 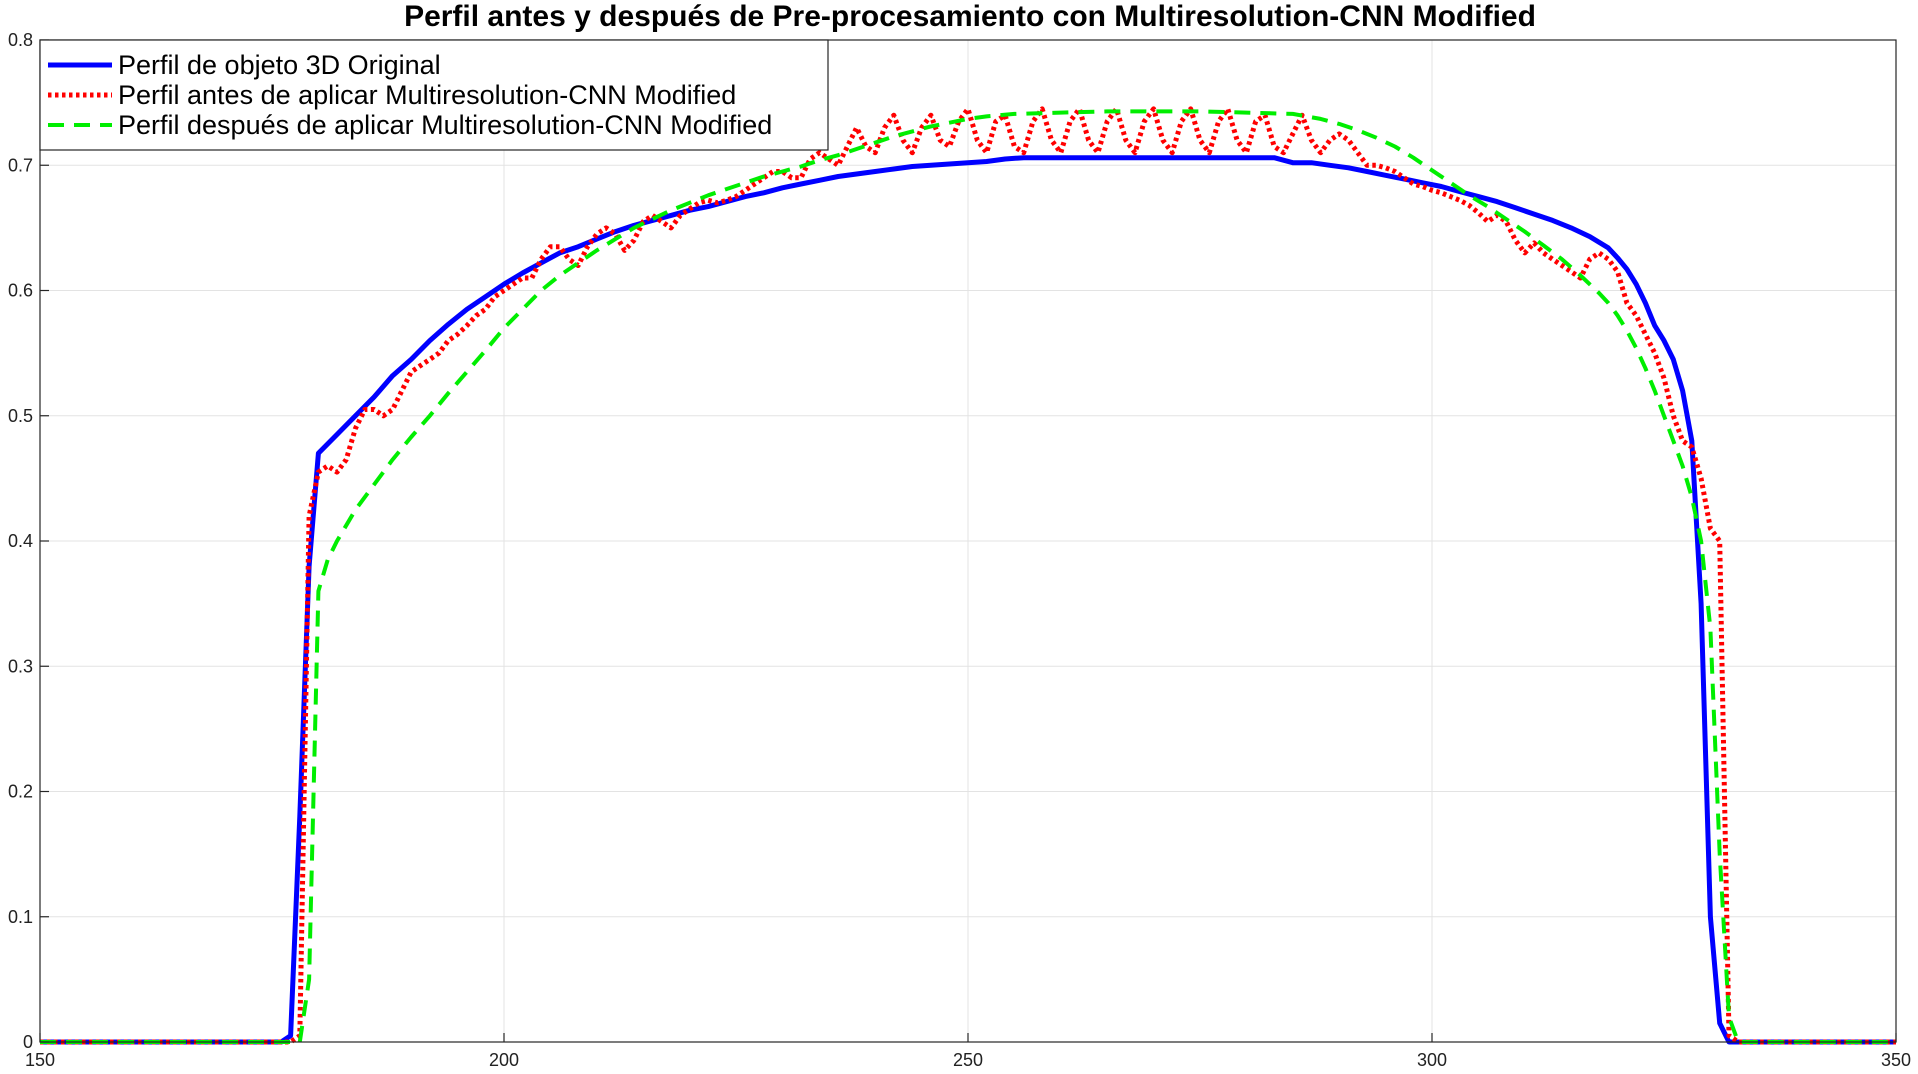 I want to click on y-axis-ticks: 0 0.1 0.2 0.3 0.4 0.5 0.6 0.7 0.8, so click(x=28, y=541).